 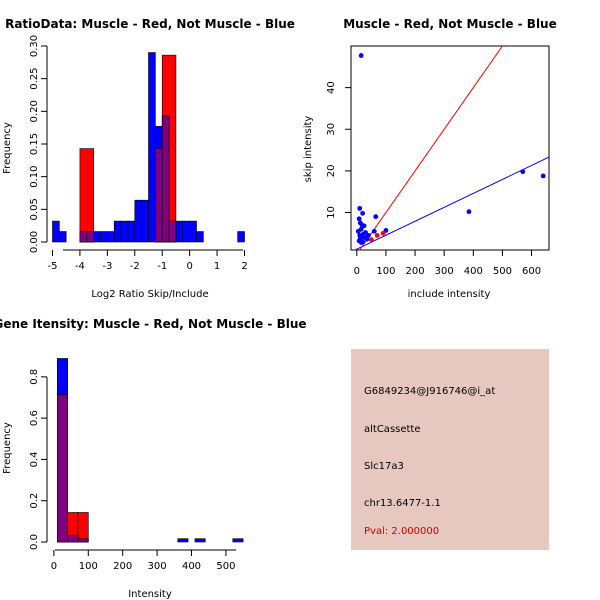 I want to click on x-tick-label: -3, so click(x=107, y=266).